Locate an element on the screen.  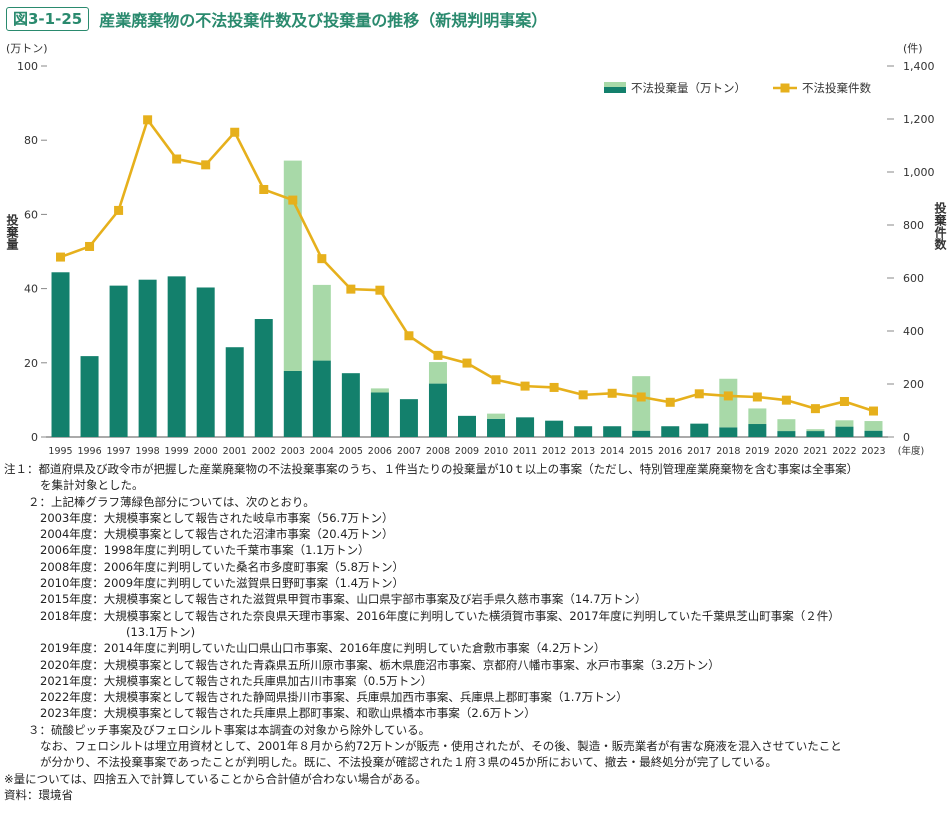
right-tick-label: 600 is located at coordinates (913, 278).